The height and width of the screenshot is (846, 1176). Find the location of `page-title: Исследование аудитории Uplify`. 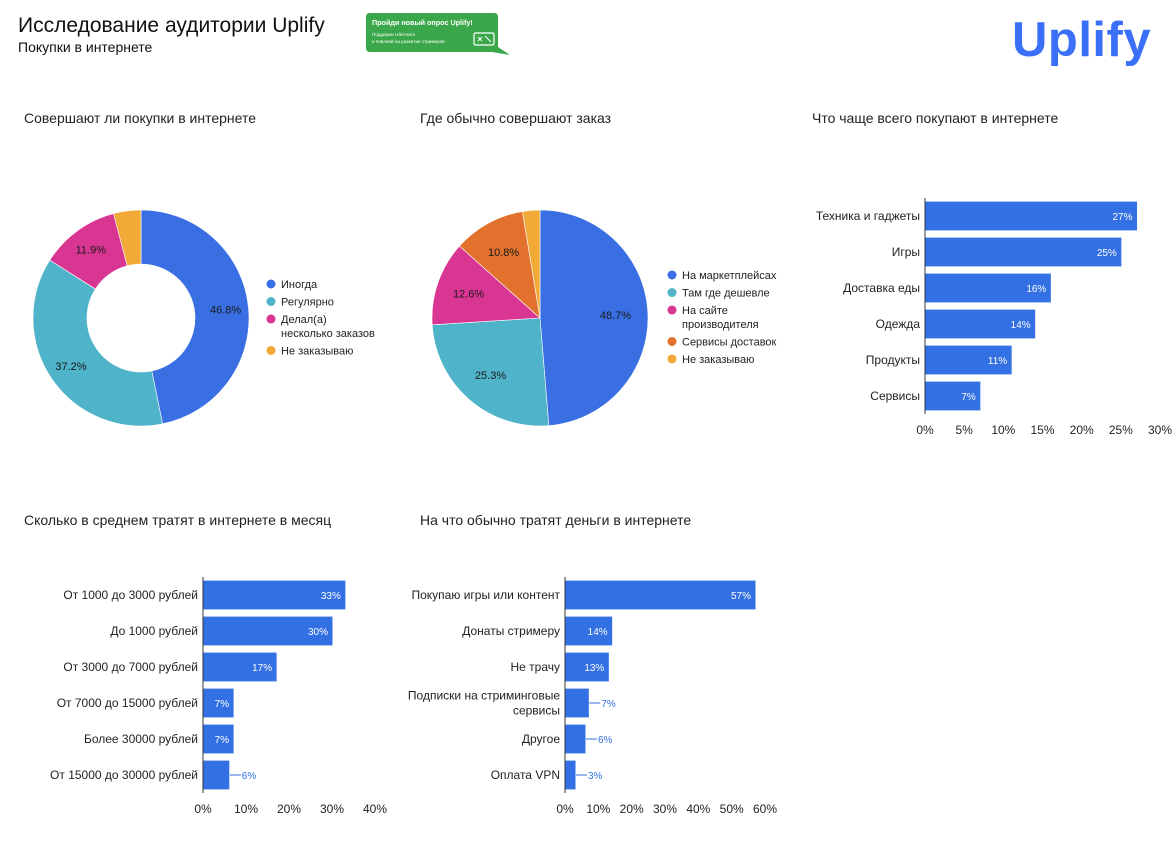

page-title: Исследование аудитории Uplify is located at coordinates (171, 25).